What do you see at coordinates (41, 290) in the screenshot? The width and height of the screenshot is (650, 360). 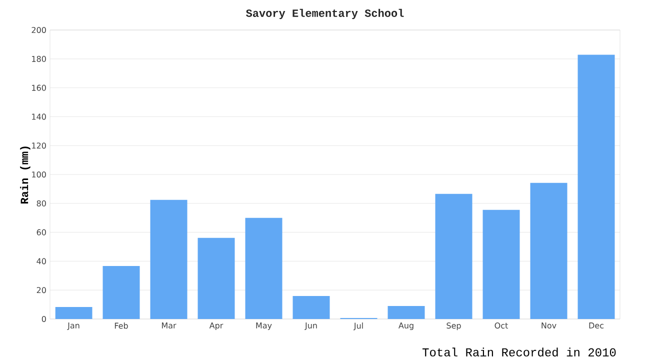 I see `y-tick-label: 20` at bounding box center [41, 290].